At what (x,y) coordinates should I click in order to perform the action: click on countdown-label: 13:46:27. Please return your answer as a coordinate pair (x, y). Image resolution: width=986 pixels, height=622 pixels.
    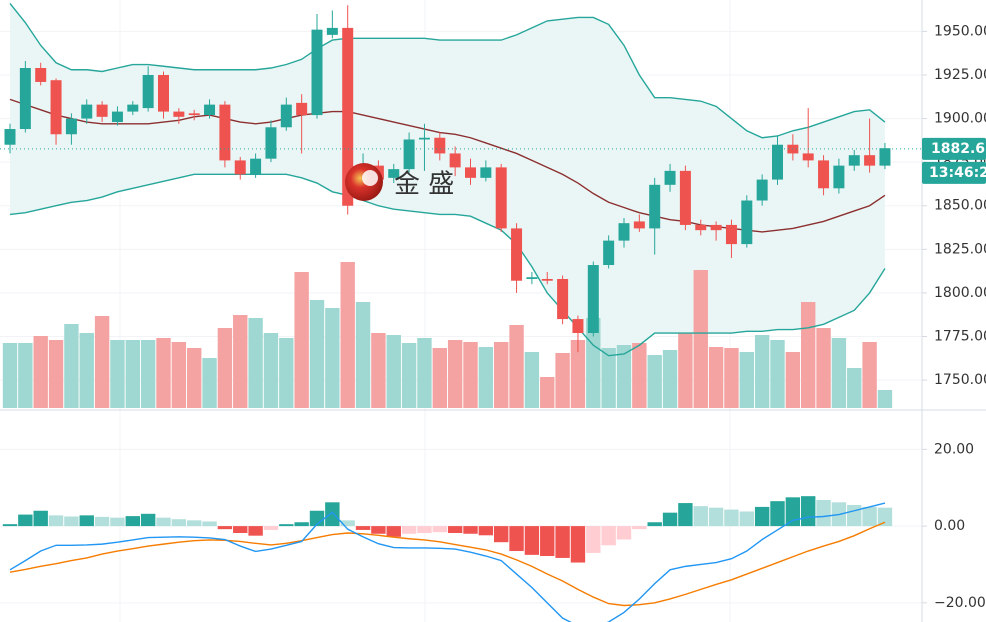
    Looking at the image, I should click on (957, 173).